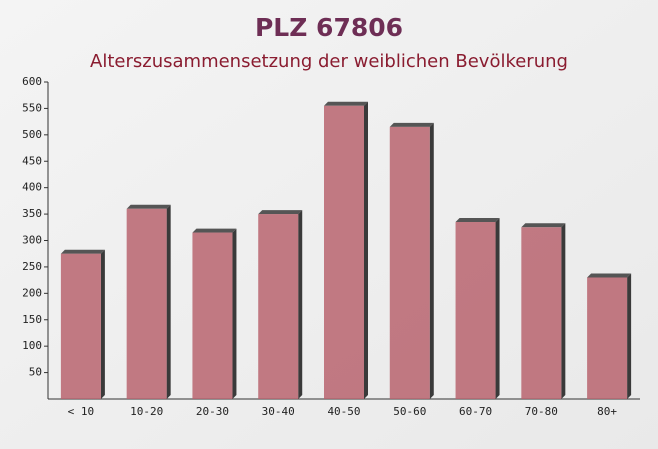 This screenshot has width=658, height=449. Describe the element at coordinates (409, 411) in the screenshot. I see `x-tick-label: 50-60` at that location.